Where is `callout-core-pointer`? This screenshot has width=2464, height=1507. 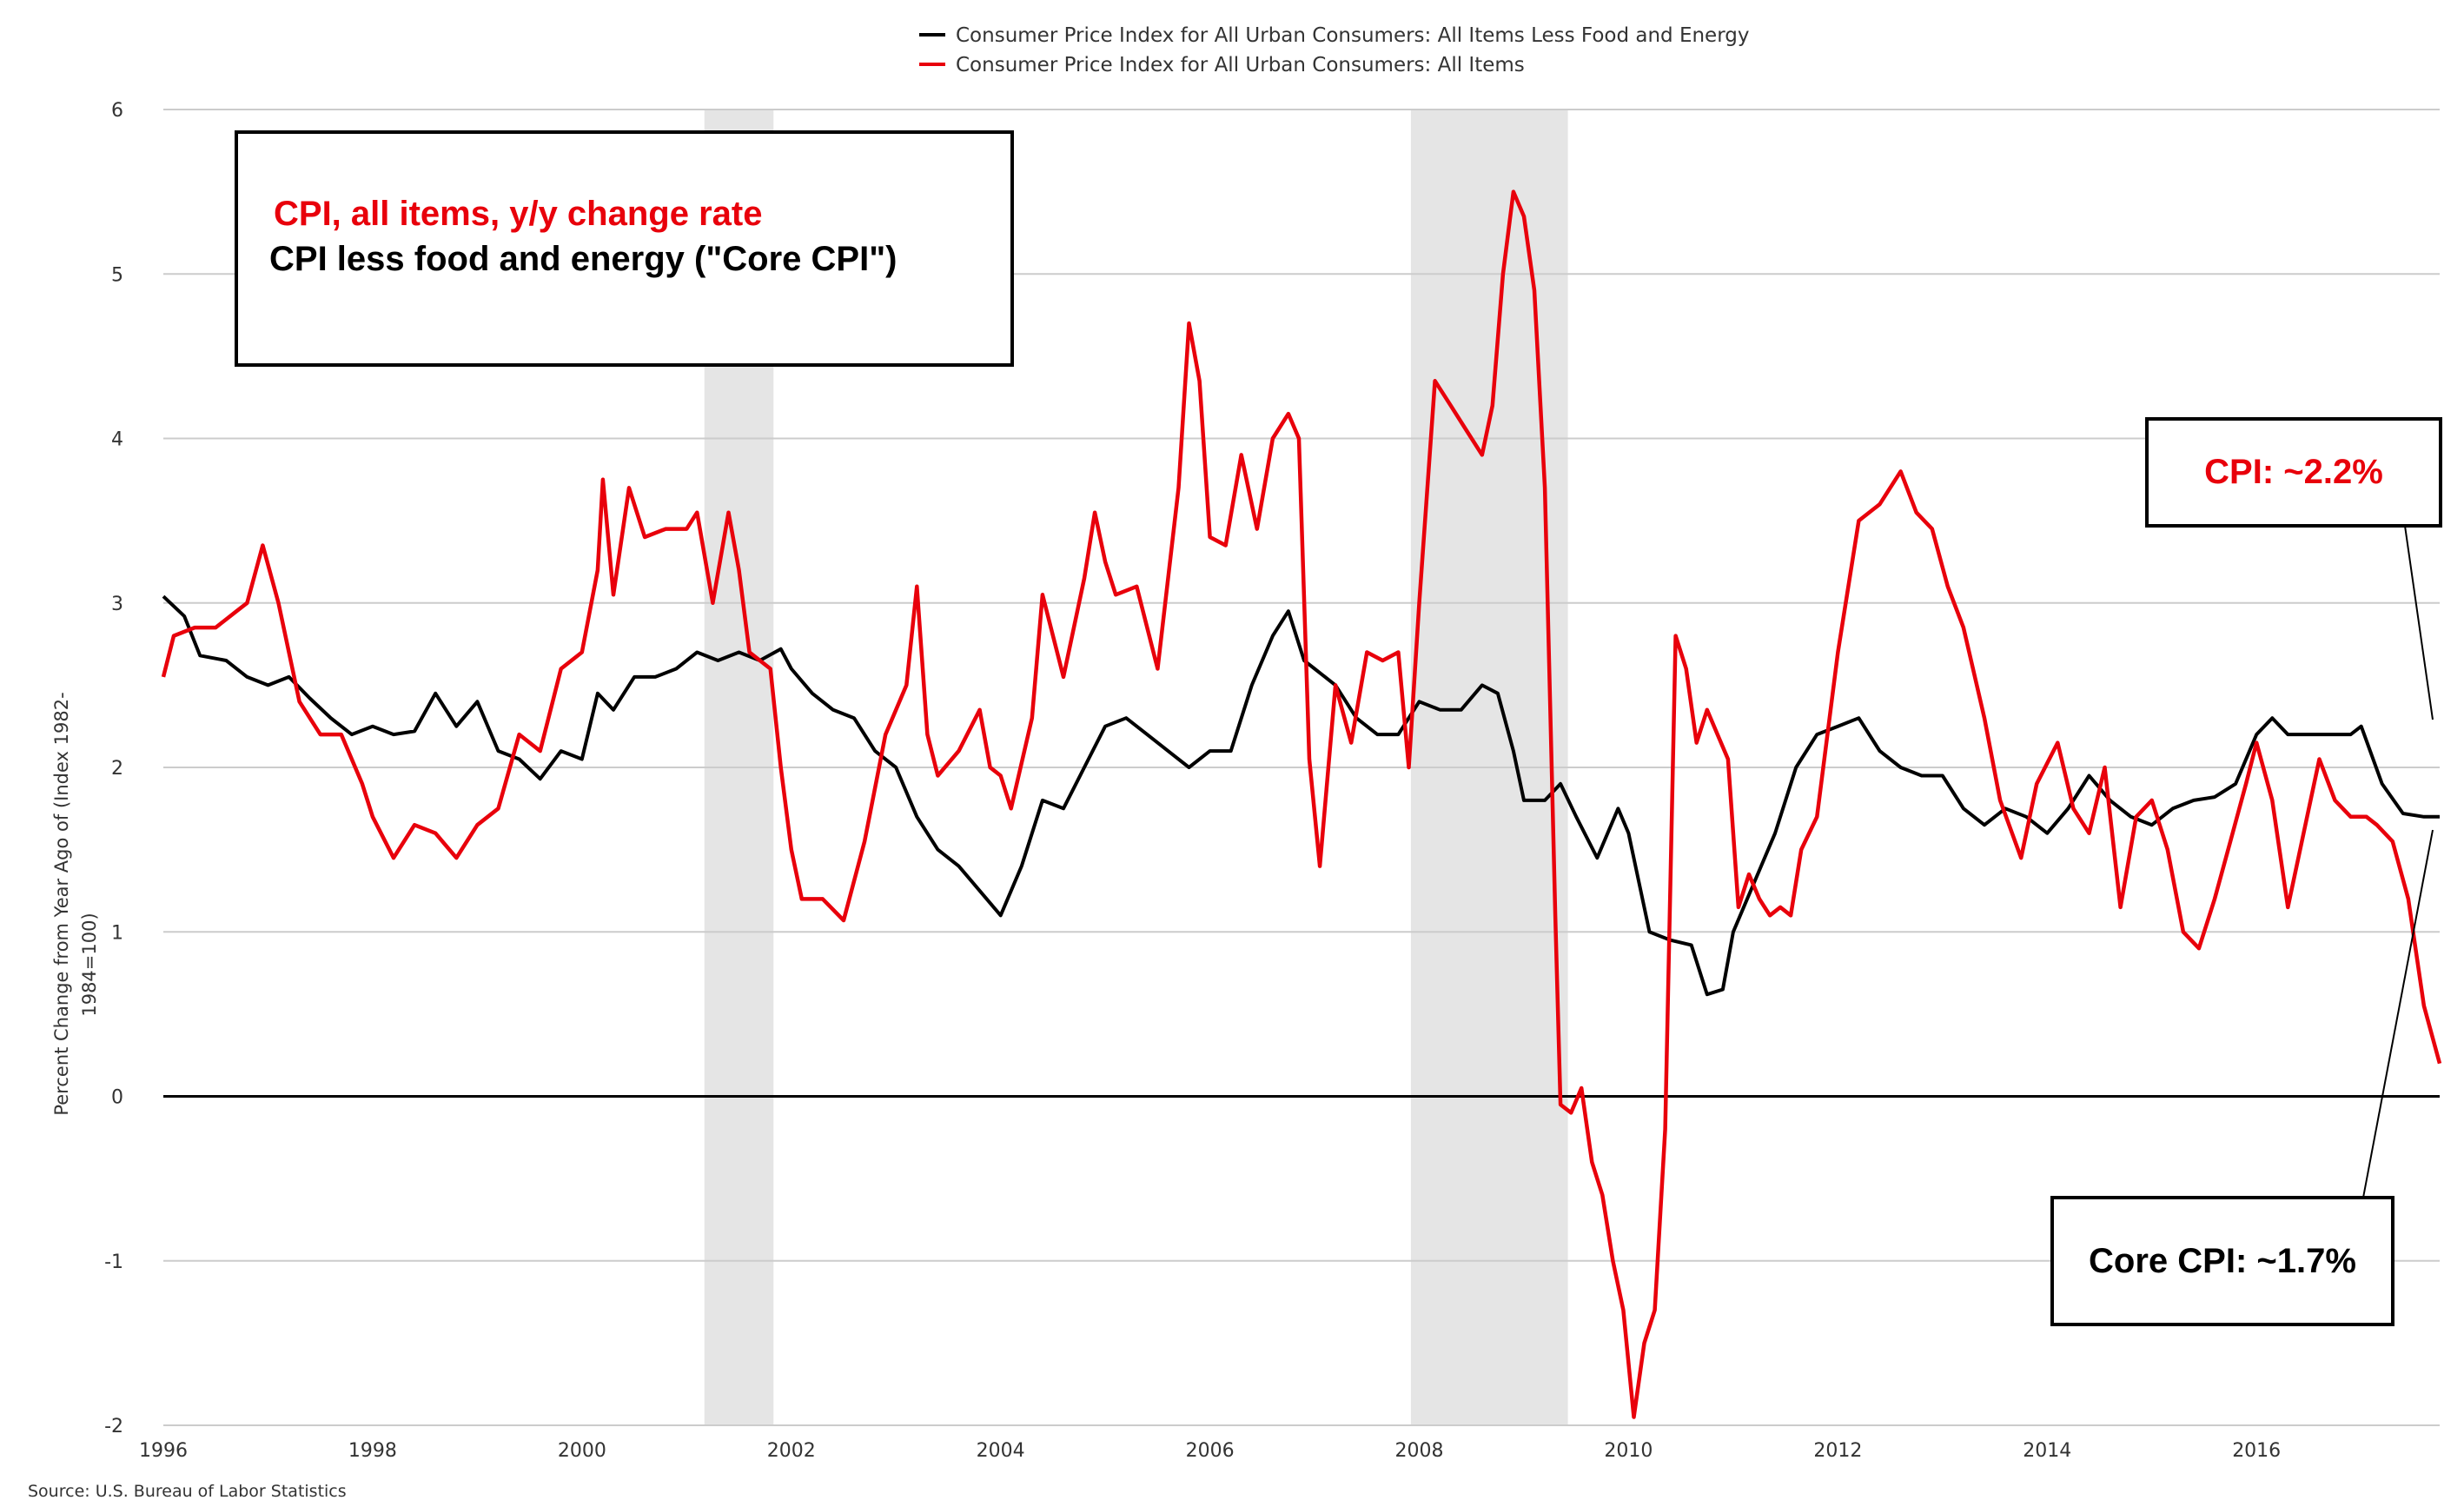 callout-core-pointer is located at coordinates (2398, 1013).